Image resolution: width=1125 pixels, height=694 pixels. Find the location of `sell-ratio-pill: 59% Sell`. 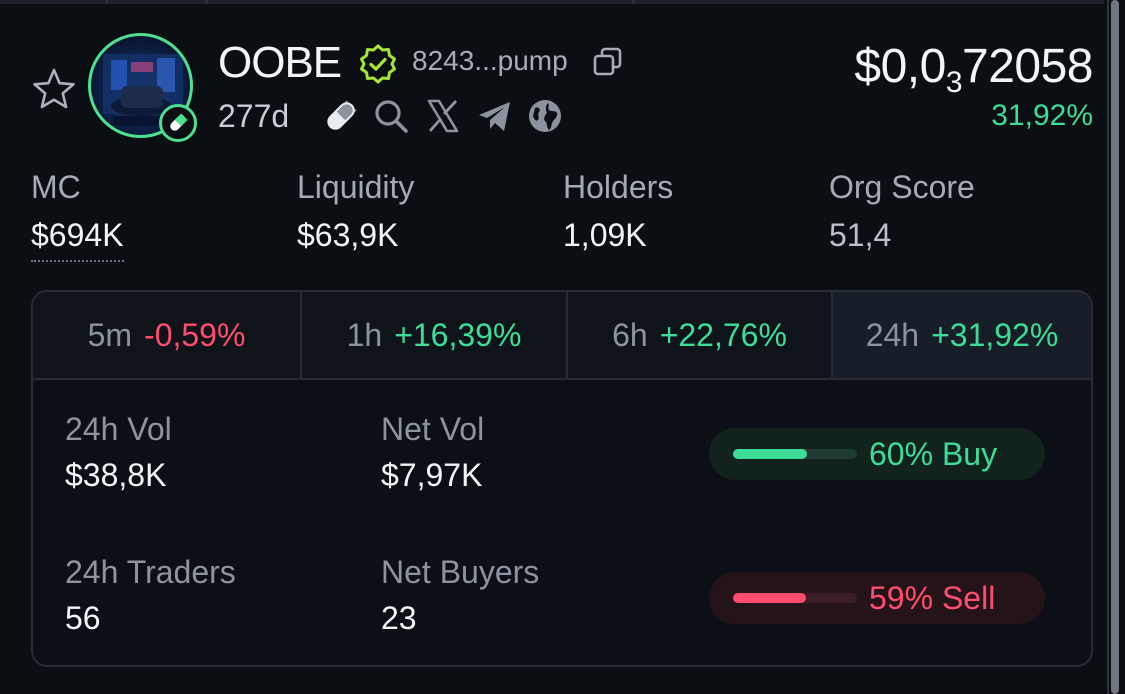

sell-ratio-pill: 59% Sell is located at coordinates (877, 598).